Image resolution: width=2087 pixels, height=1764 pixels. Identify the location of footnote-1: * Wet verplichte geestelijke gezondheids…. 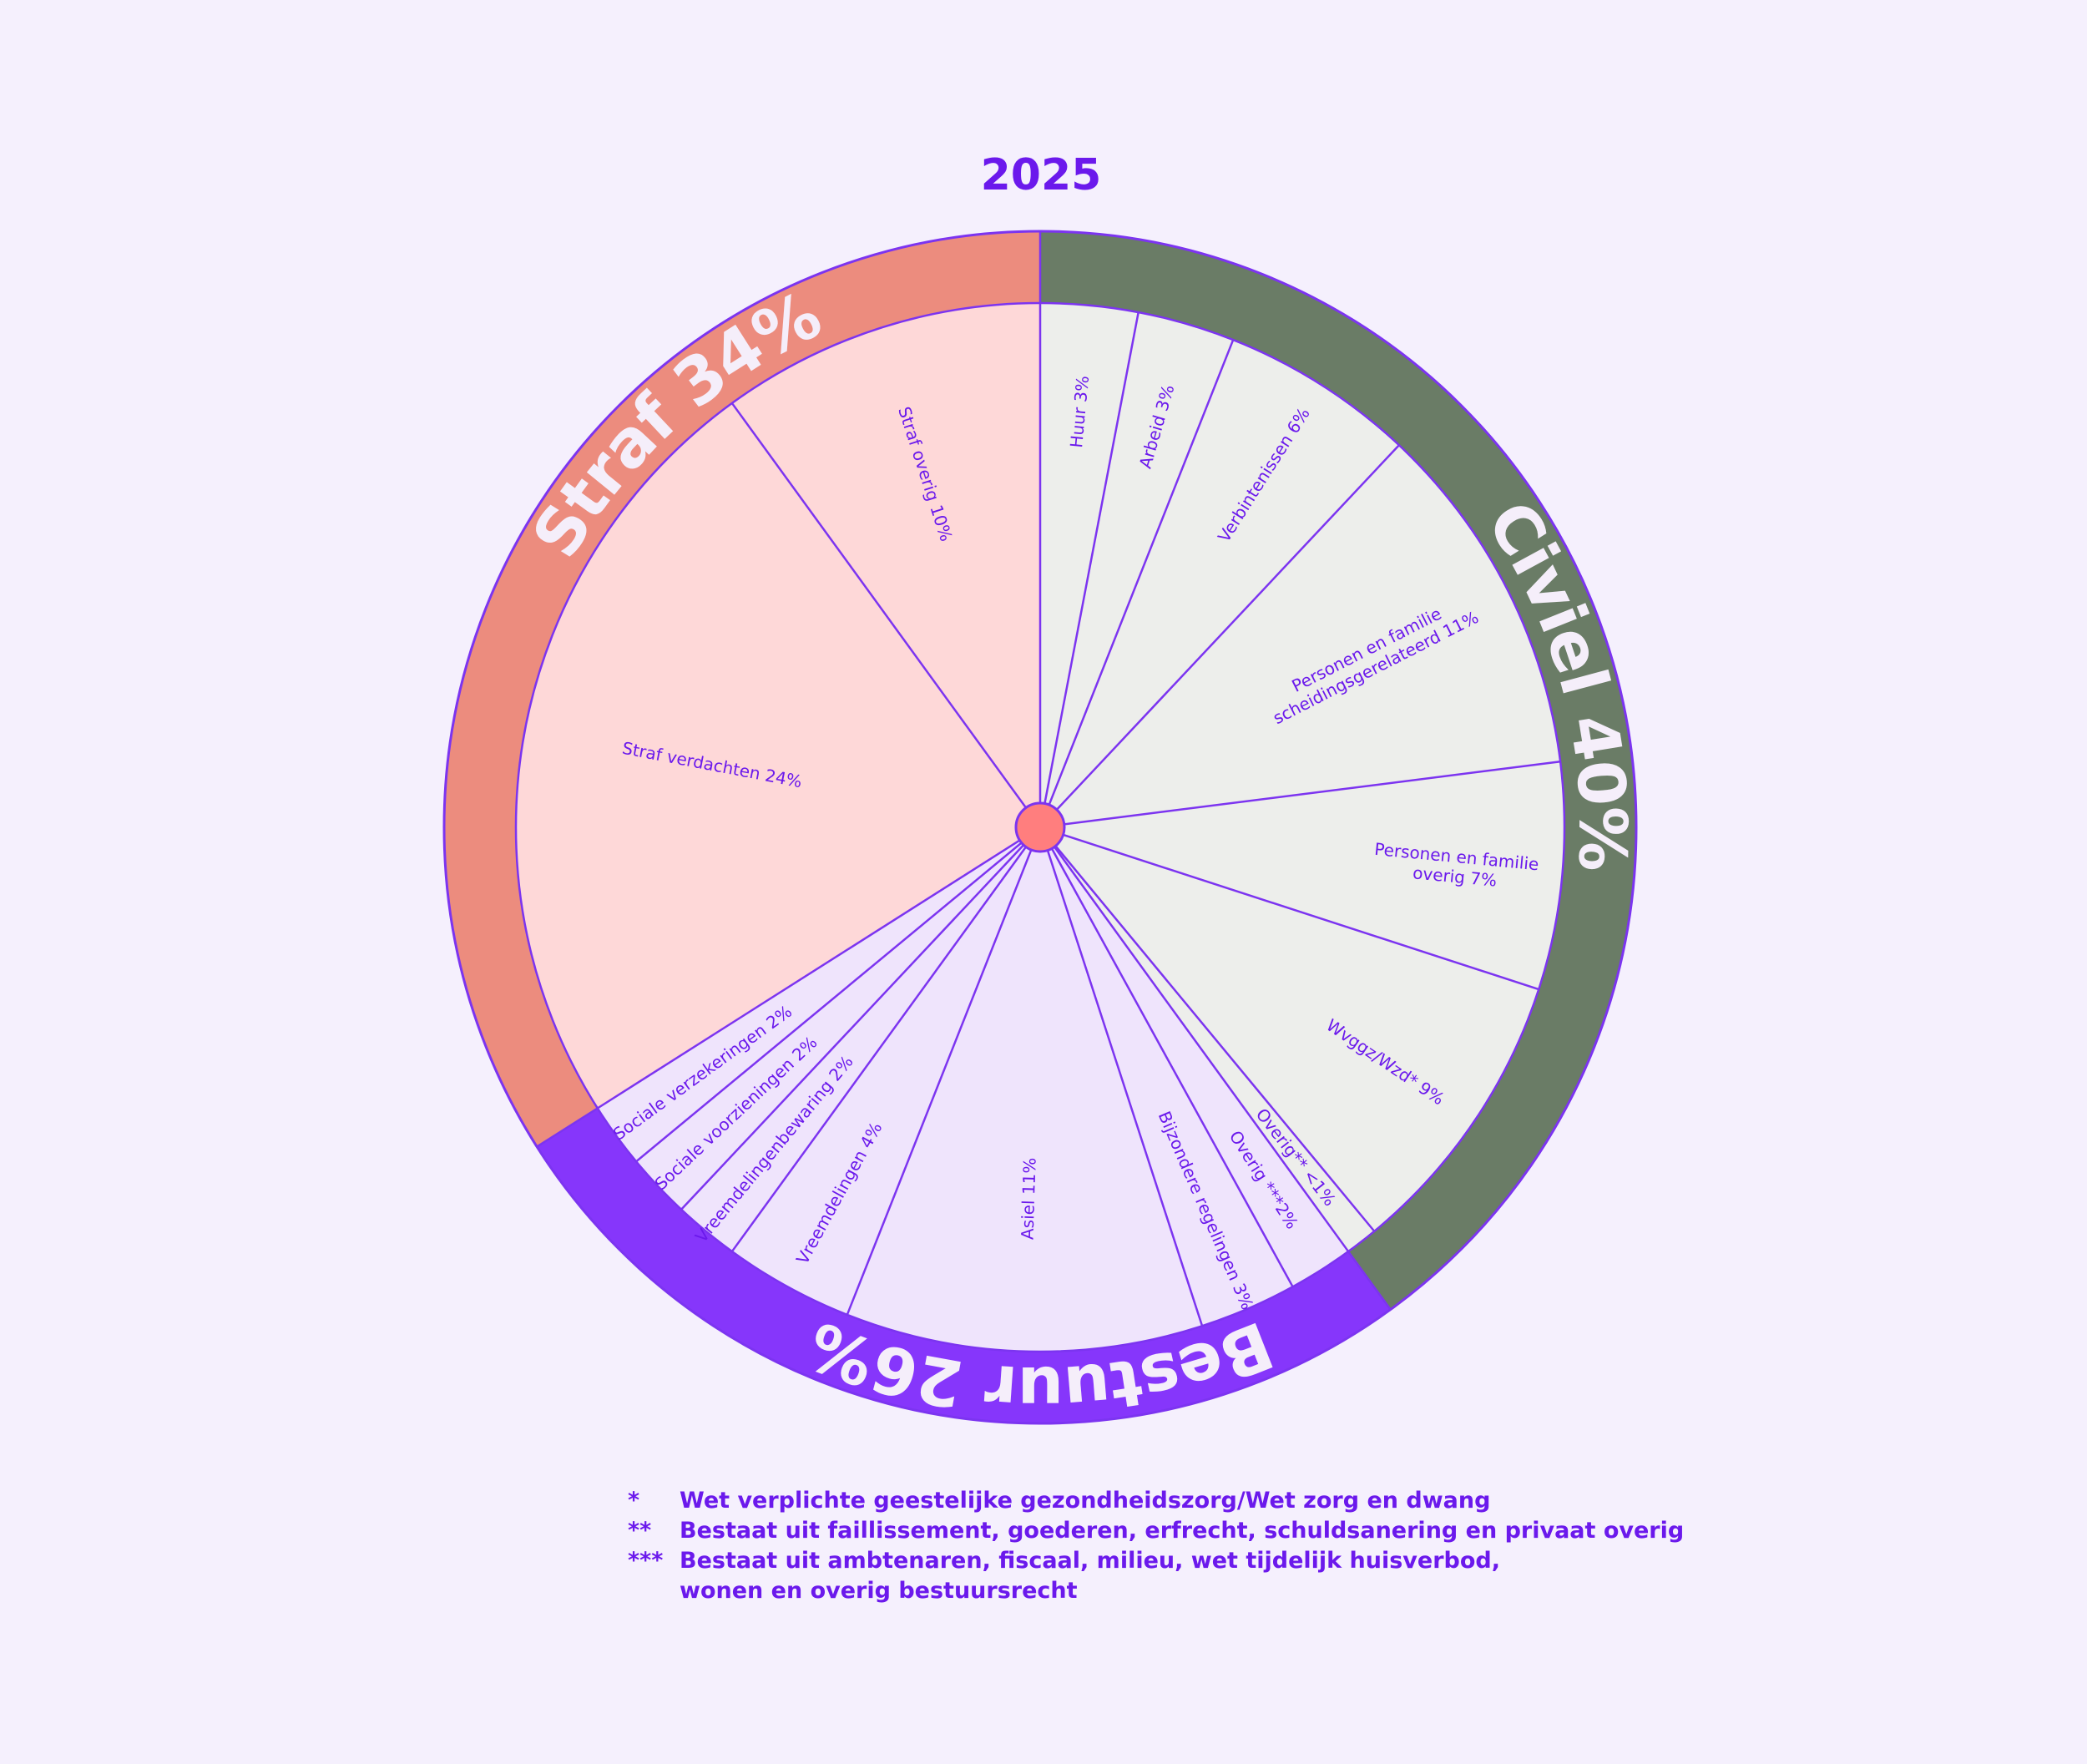
(1156, 1501).